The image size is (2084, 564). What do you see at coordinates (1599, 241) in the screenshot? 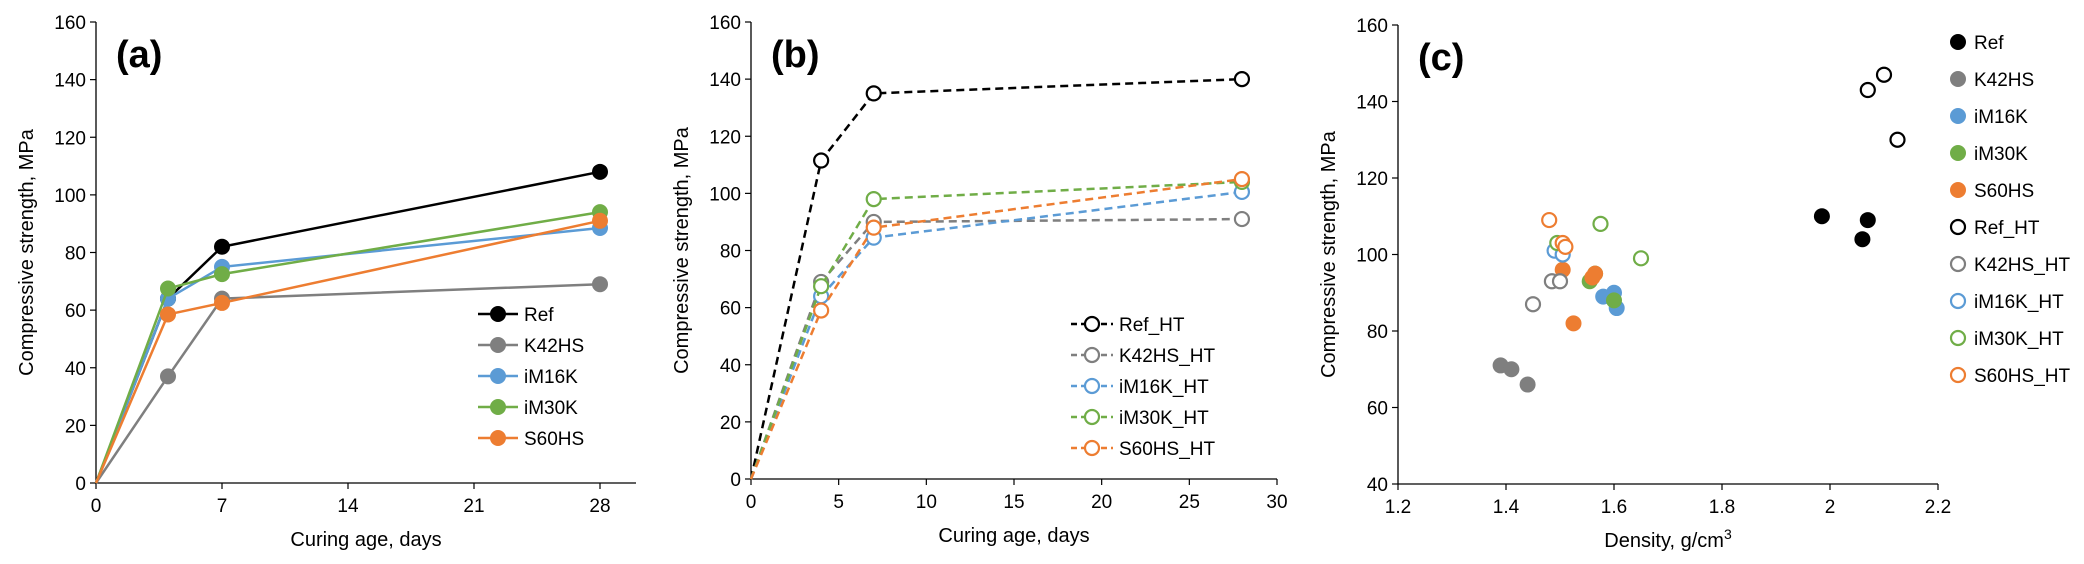
I see `series-im30k-ht` at bounding box center [1599, 241].